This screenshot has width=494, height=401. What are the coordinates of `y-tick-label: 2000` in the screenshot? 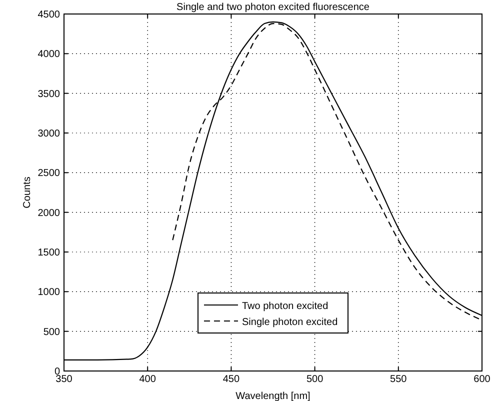 It's located at (49, 213).